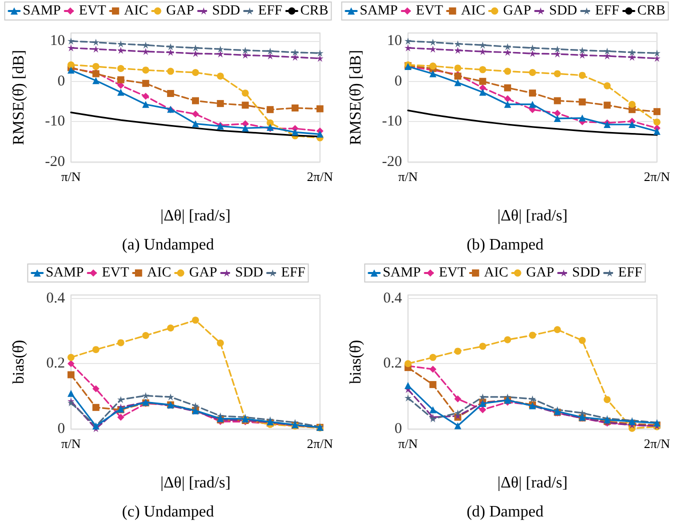  What do you see at coordinates (505, 245) in the screenshot?
I see `text: (b) Damped` at bounding box center [505, 245].